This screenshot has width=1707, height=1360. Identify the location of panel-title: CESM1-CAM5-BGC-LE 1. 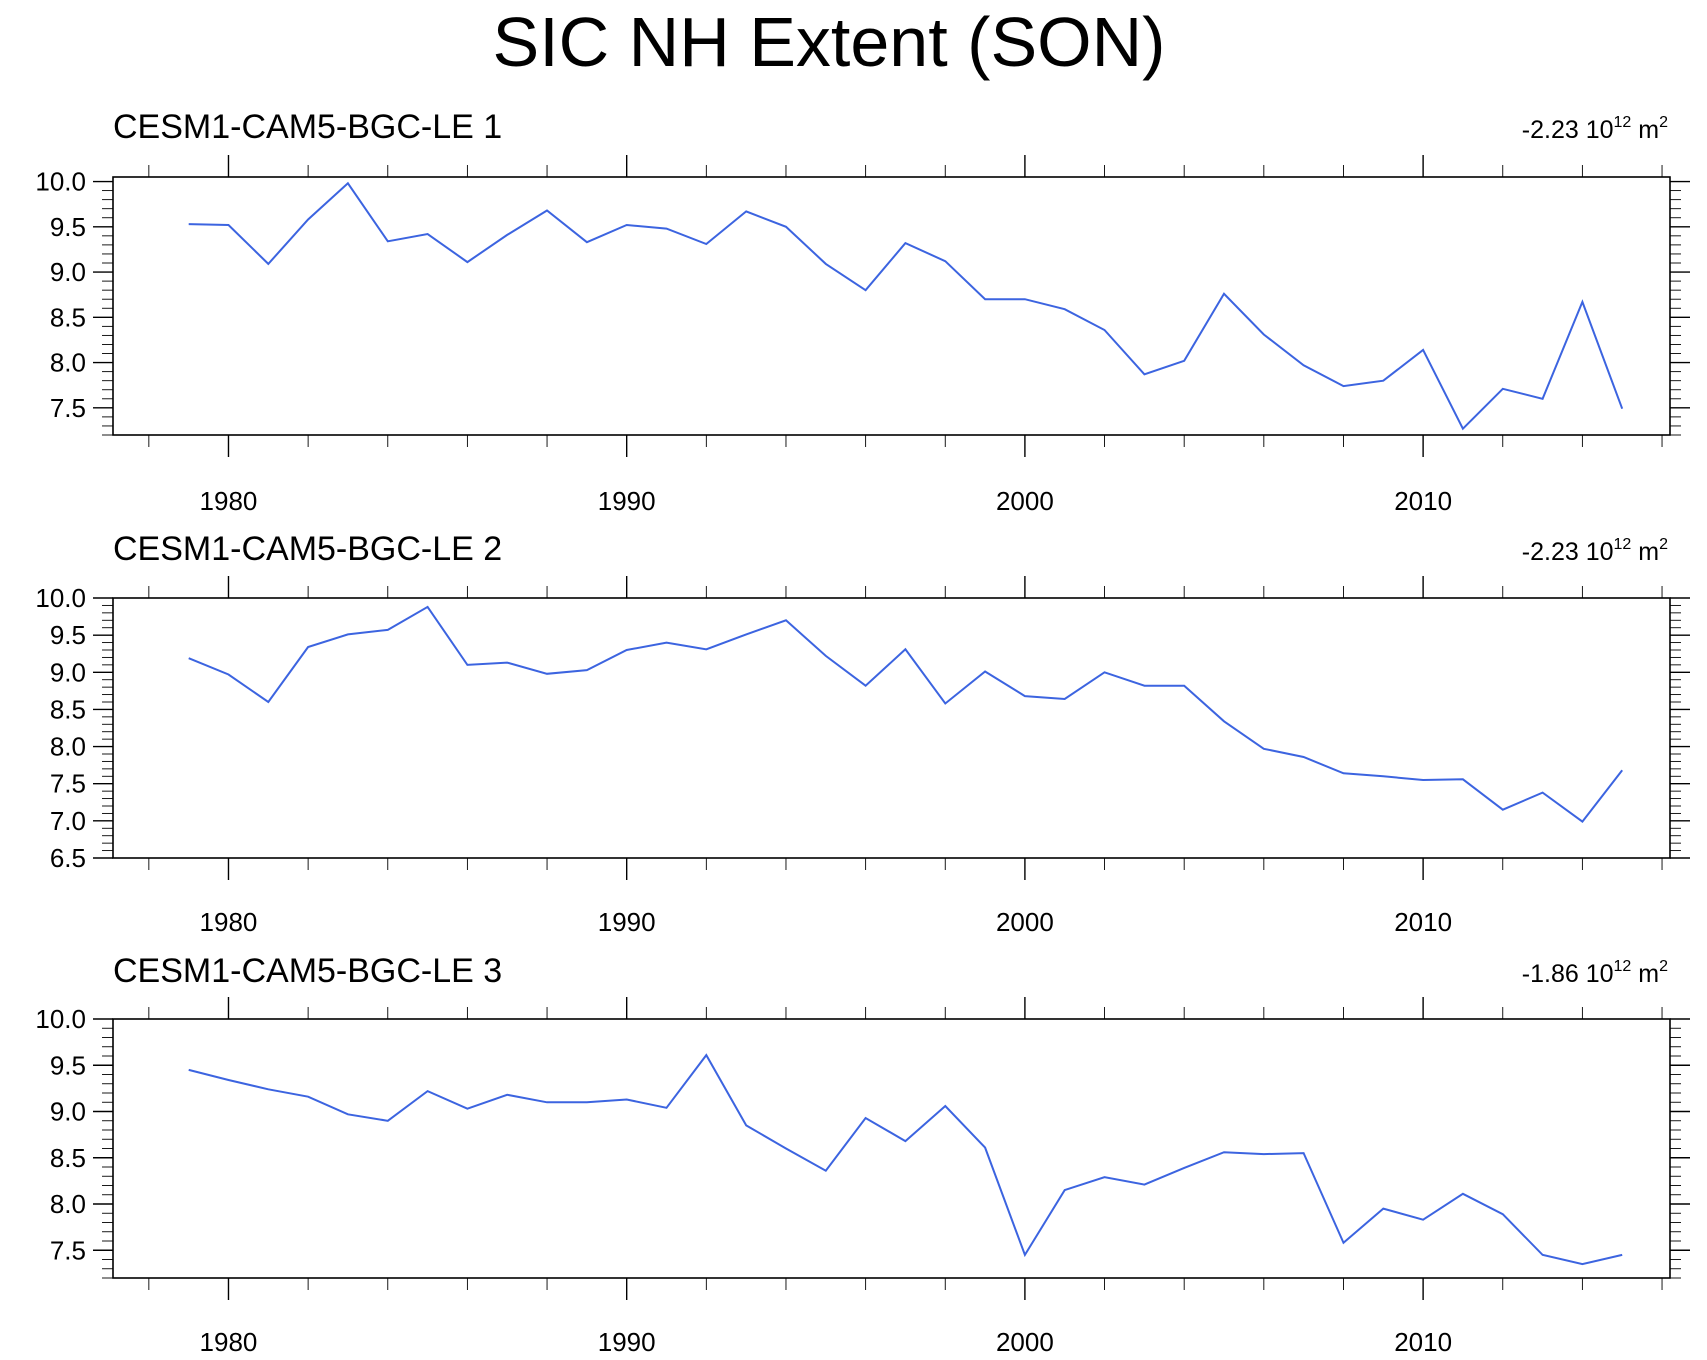
(307, 127).